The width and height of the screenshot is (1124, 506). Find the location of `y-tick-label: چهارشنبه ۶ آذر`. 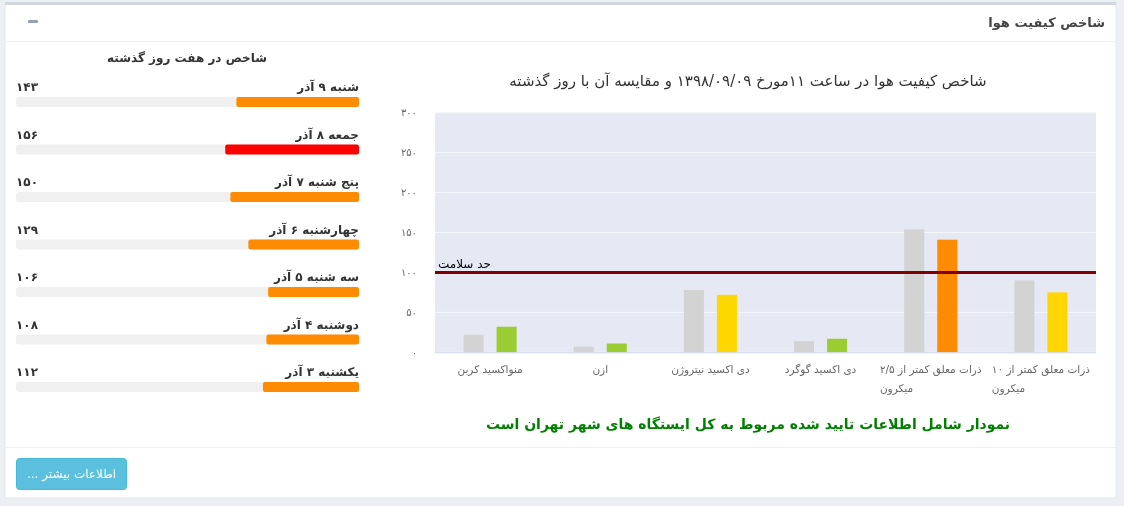

y-tick-label: چهارشنبه ۶ آذر is located at coordinates (313, 229).